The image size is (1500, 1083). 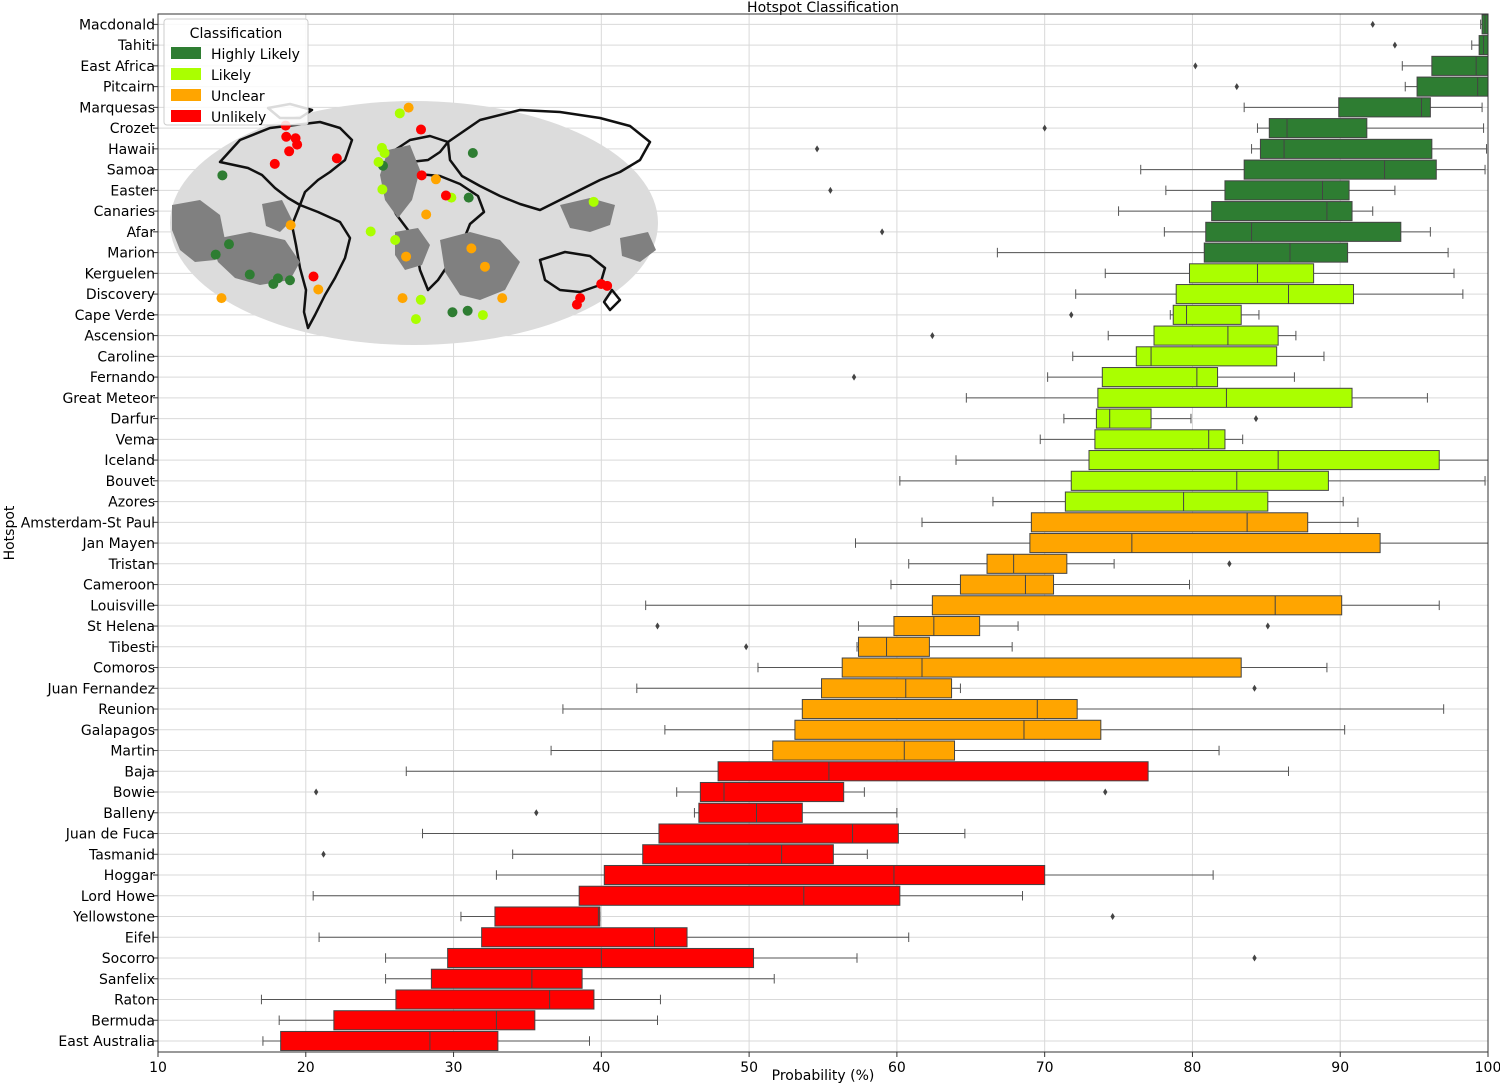 I want to click on y-tick-label: Galapagos, so click(x=118, y=731).